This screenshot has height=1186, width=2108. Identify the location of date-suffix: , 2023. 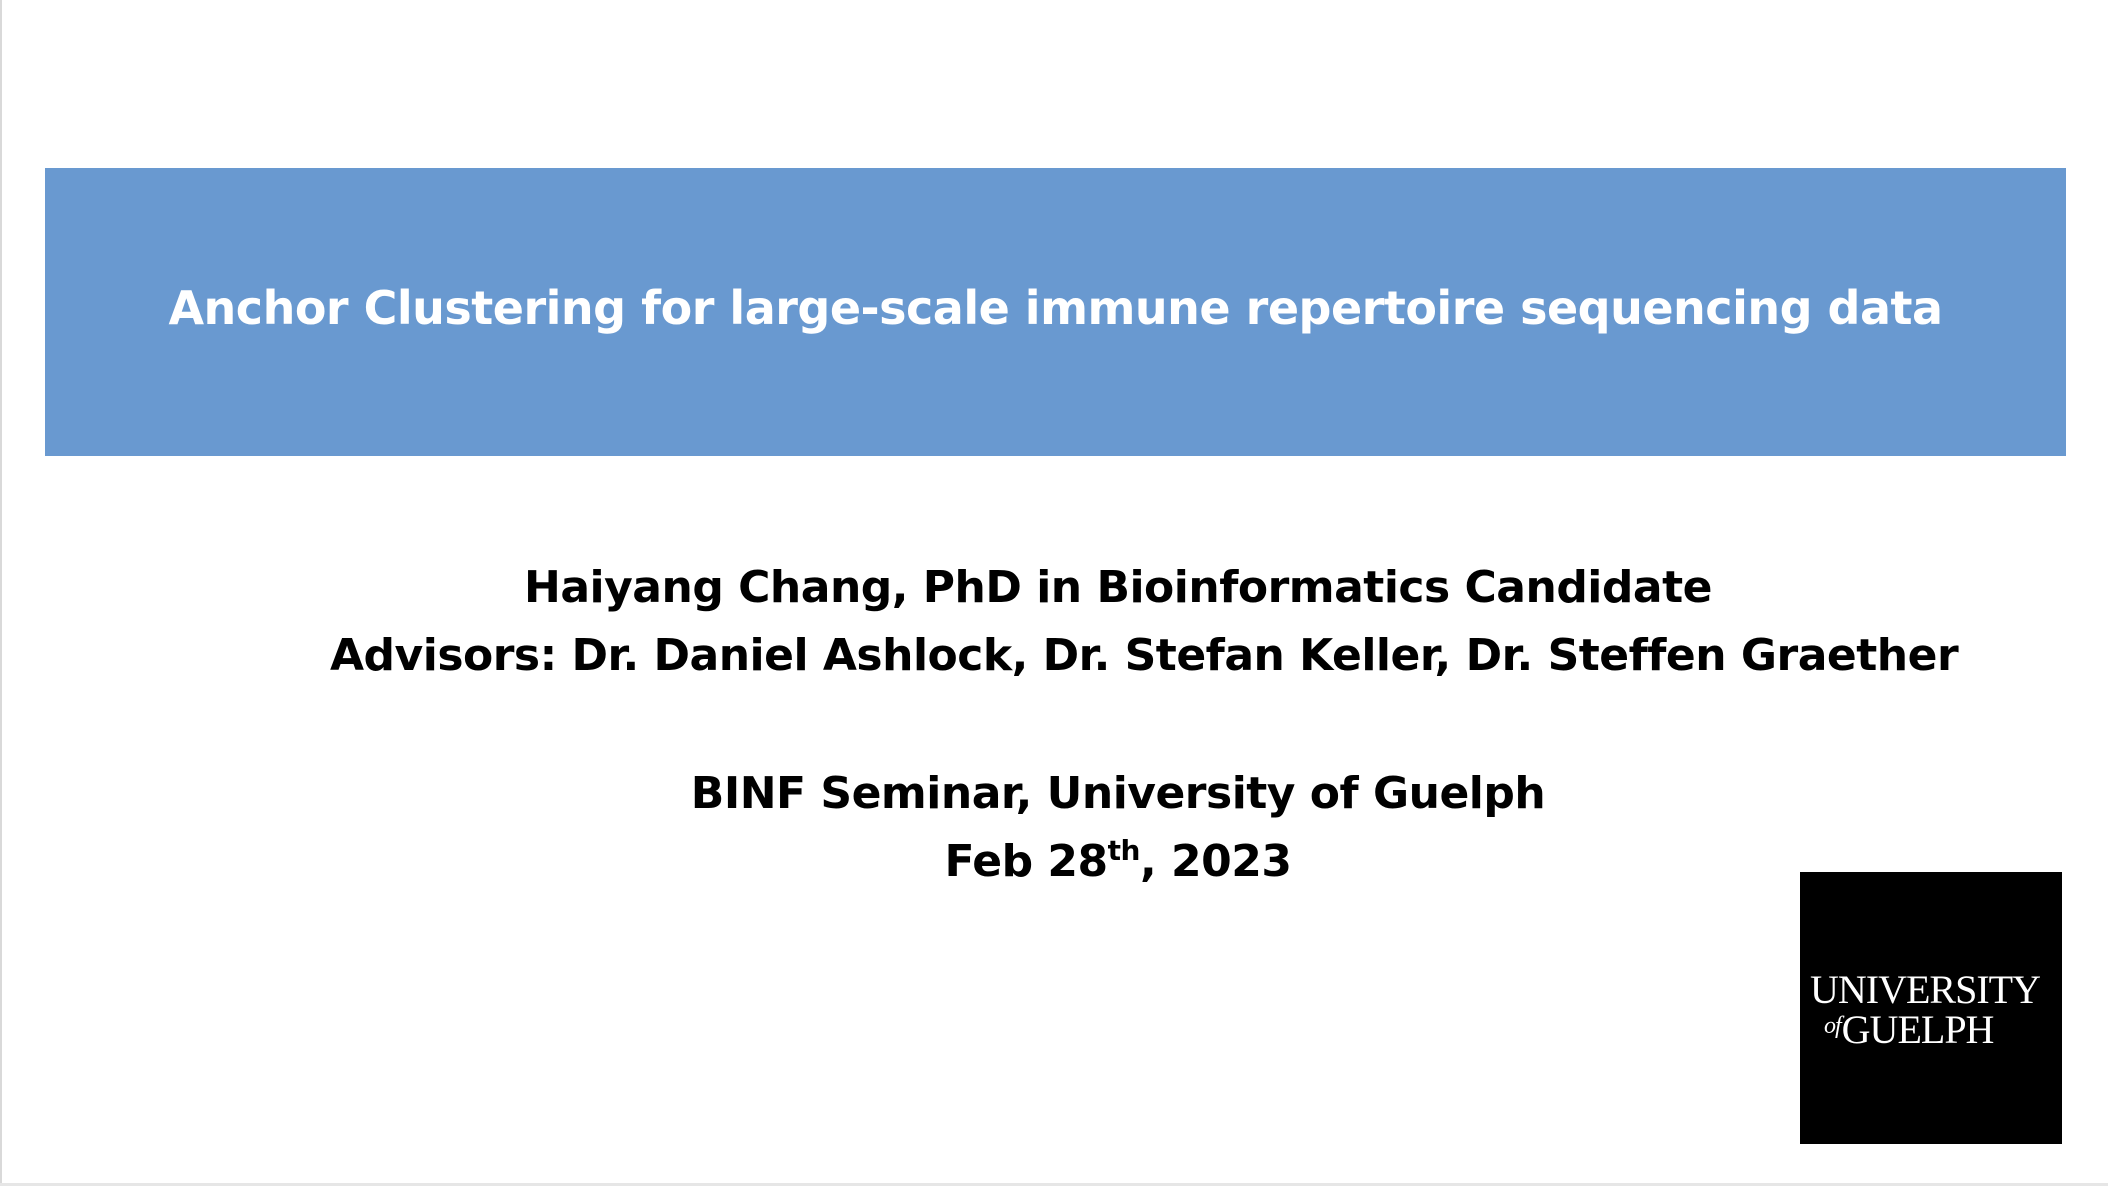
(1216, 861).